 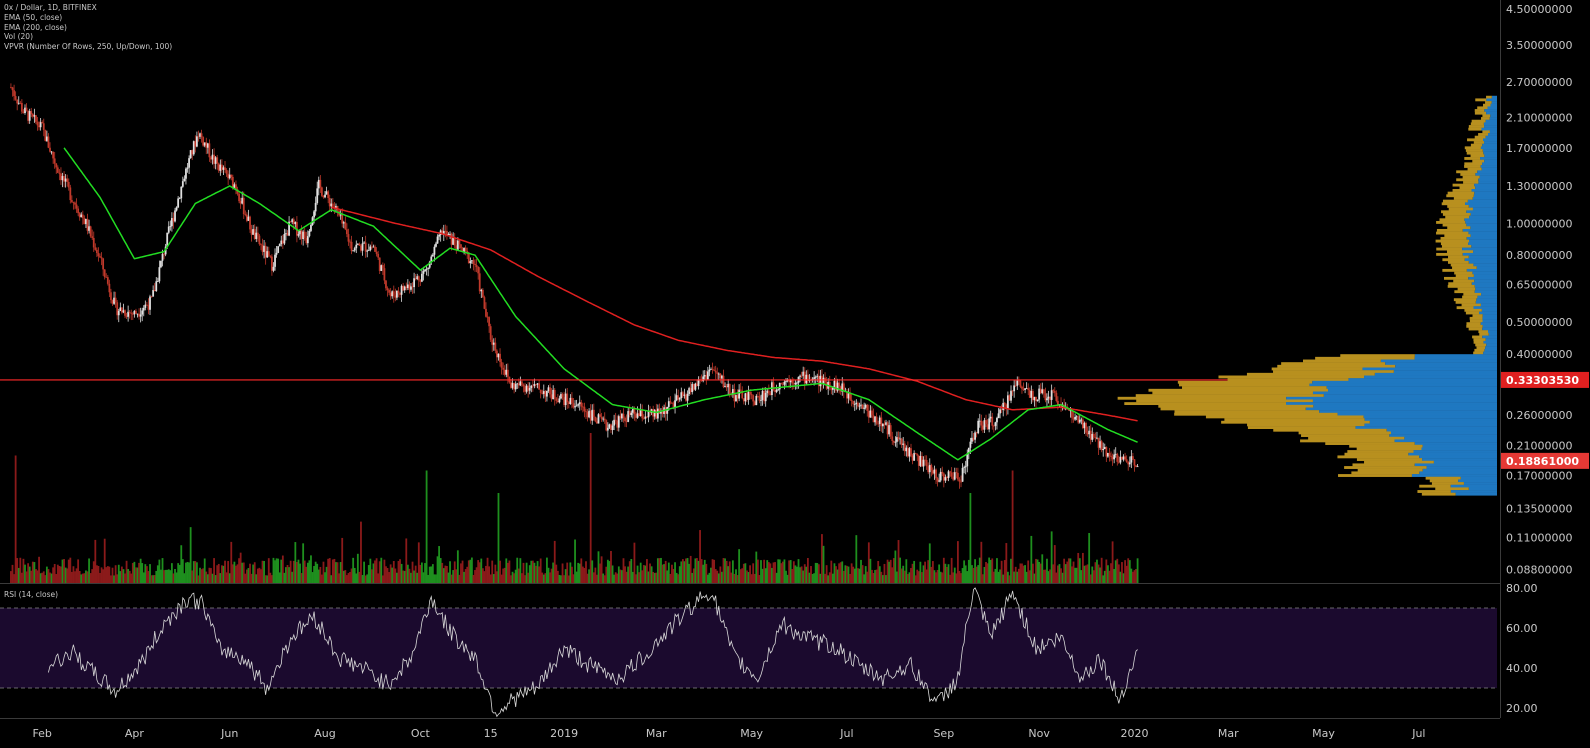 What do you see at coordinates (1545, 460) in the screenshot?
I see `current-price-badge-bg` at bounding box center [1545, 460].